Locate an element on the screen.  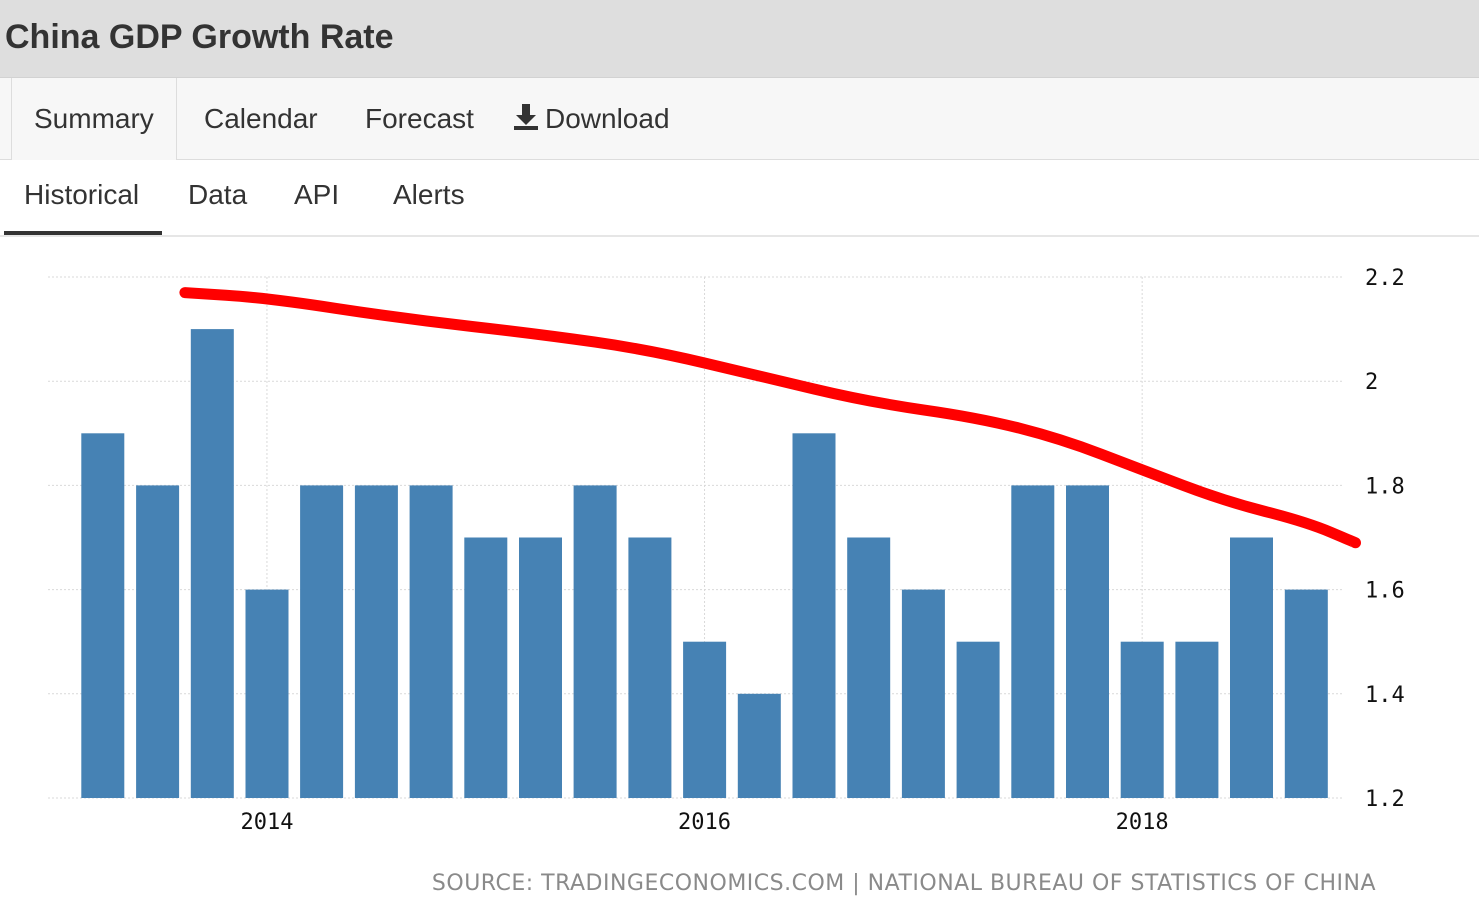
title-bar: China GDP Growth Rate is located at coordinates (739, 39).